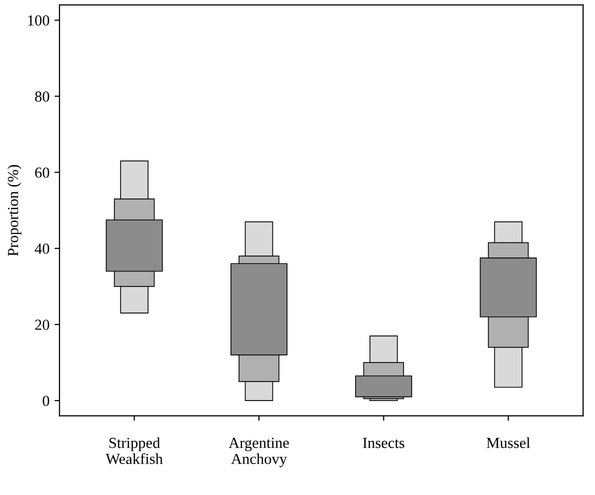  Describe the element at coordinates (42, 249) in the screenshot. I see `y-tick-label: 40` at that location.